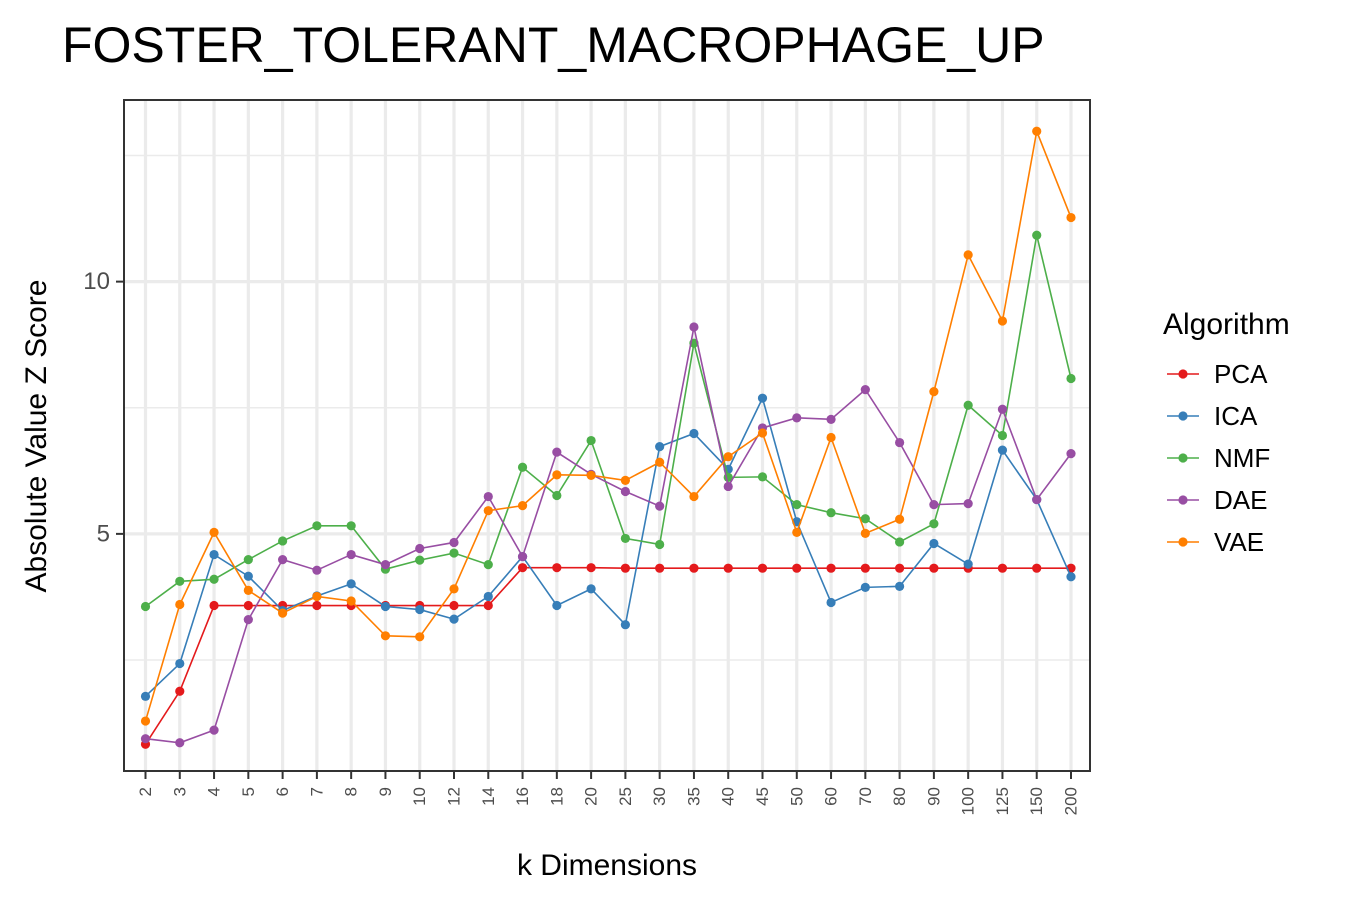 The height and width of the screenshot is (900, 1350). Describe the element at coordinates (1071, 801) in the screenshot. I see `x-tick-label: 200` at that location.